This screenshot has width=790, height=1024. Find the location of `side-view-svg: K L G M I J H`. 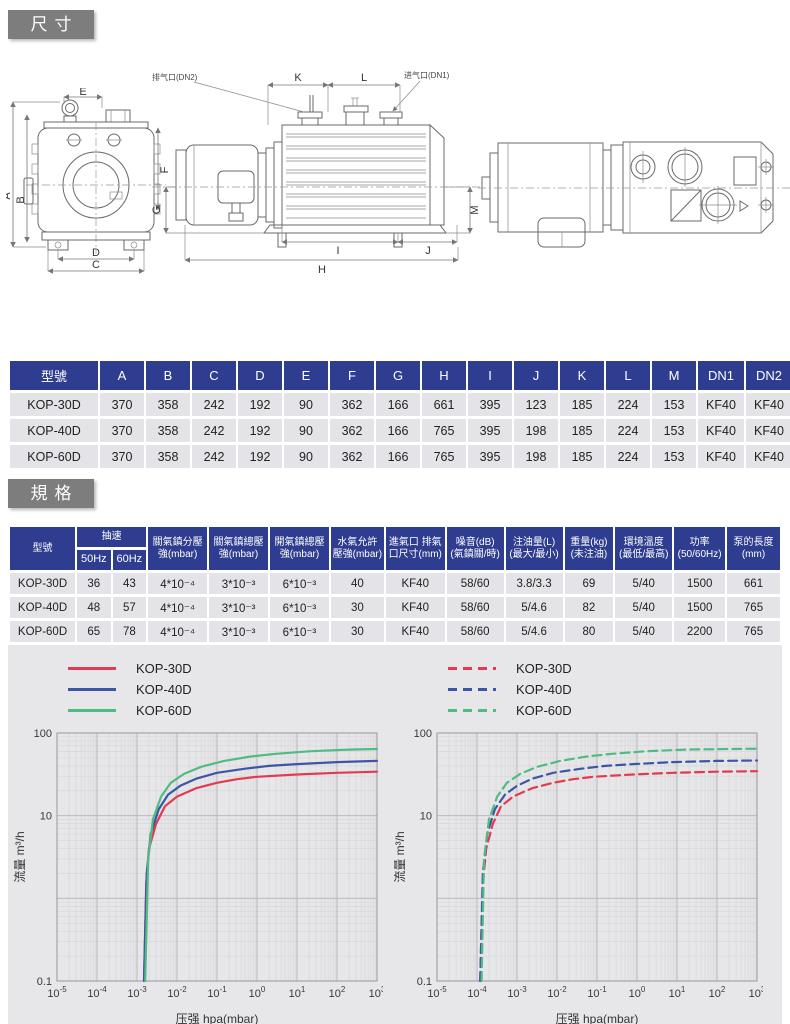

side-view-svg: K L G M I J H is located at coordinates (317, 173).